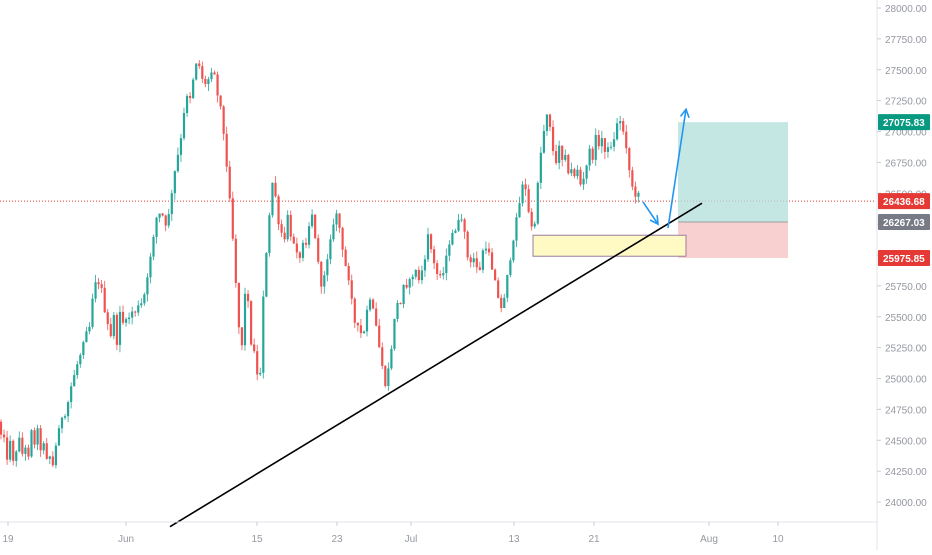  I want to click on y-tick-label: 24000.00, so click(906, 503).